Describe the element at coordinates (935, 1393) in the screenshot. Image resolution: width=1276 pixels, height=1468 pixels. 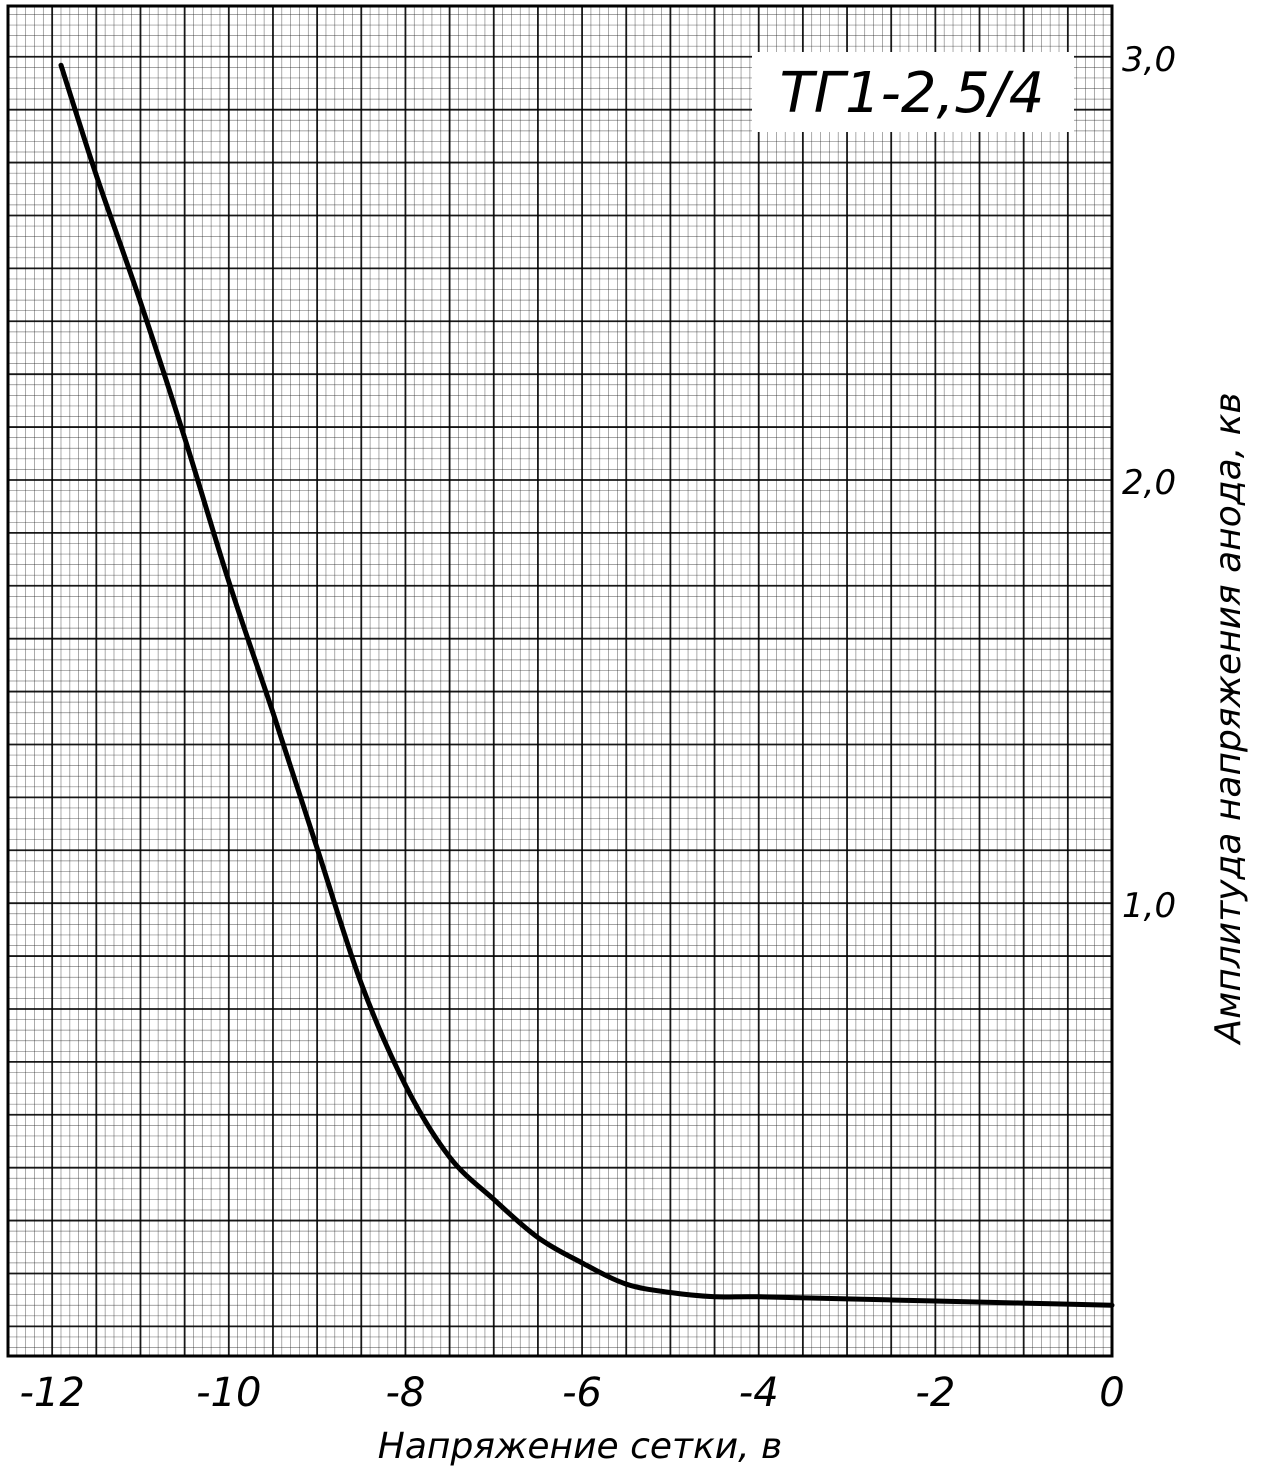
I see `x-tick-label: -2` at that location.